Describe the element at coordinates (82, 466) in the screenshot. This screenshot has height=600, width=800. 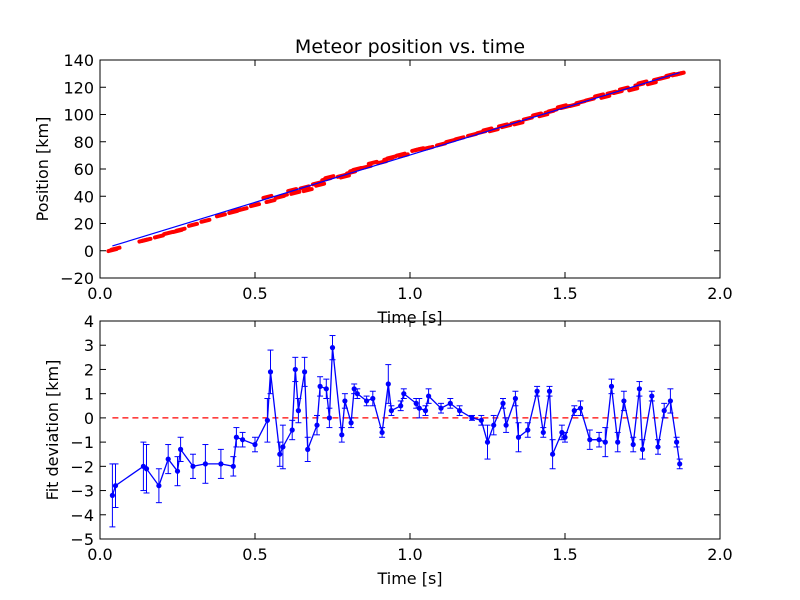
I see `deviation-y-tick-label: −2` at that location.